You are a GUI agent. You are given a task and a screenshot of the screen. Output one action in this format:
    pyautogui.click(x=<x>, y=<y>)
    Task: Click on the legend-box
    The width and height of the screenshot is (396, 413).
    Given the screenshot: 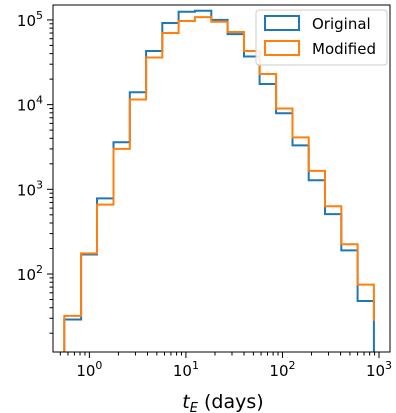 What is the action you would take?
    pyautogui.click(x=321, y=37)
    